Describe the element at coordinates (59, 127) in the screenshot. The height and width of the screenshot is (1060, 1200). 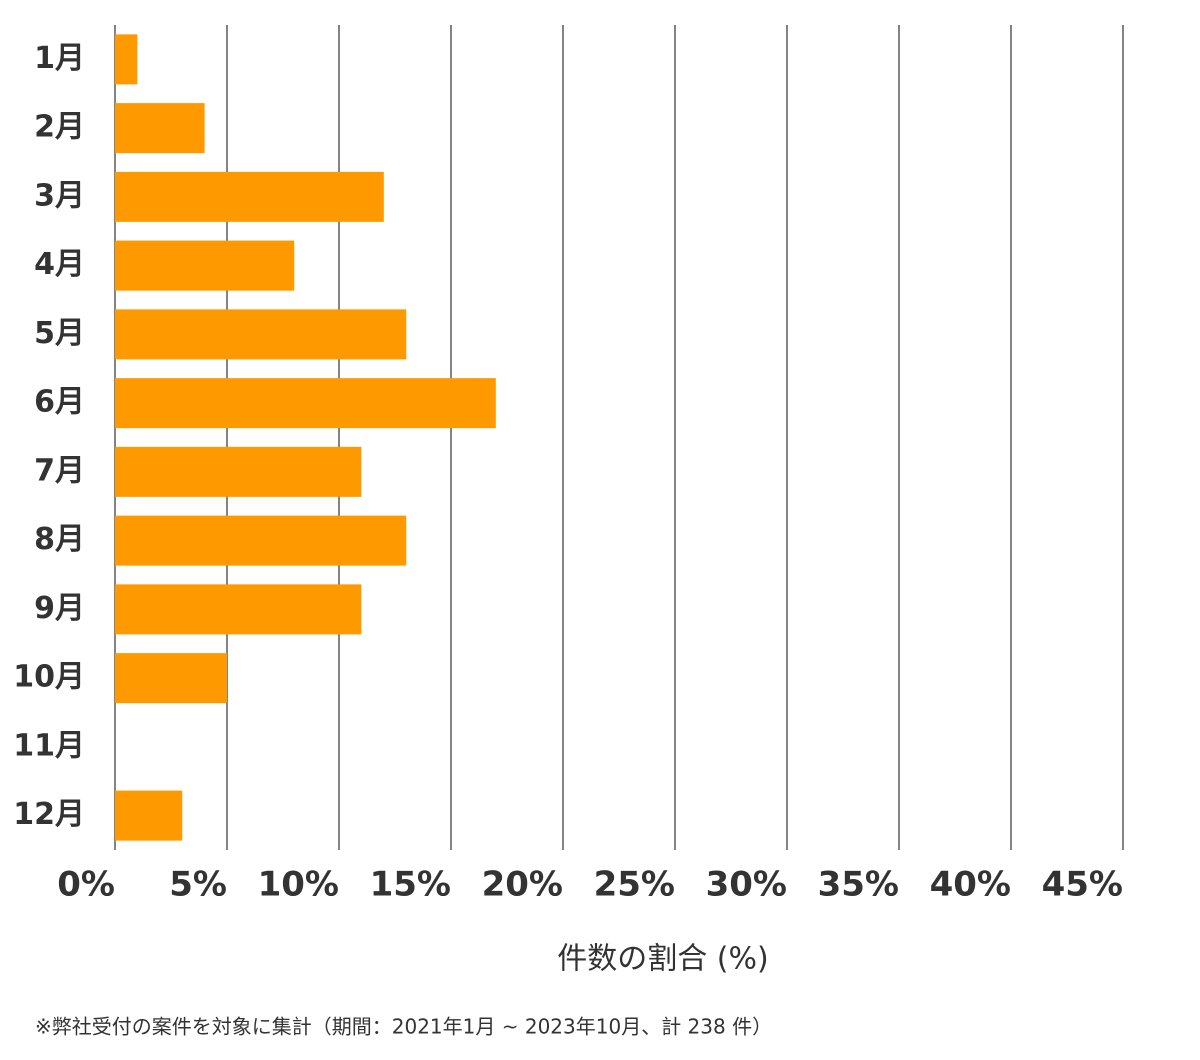
I see `y-tick-label: 2月` at that location.